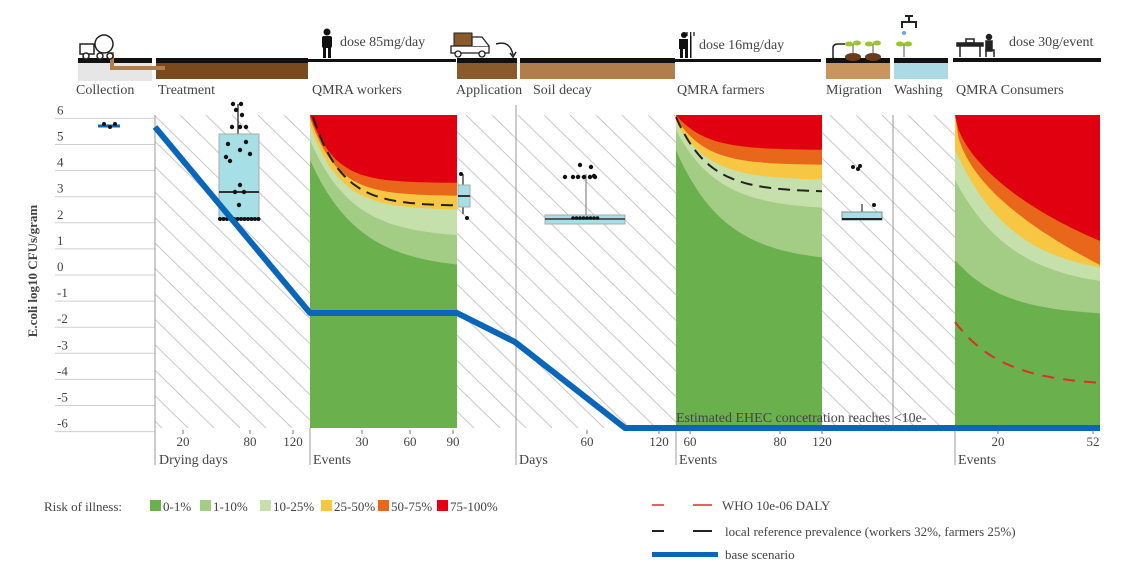 The height and width of the screenshot is (566, 1126). Describe the element at coordinates (62, 423) in the screenshot. I see `y-tick-label: -6` at that location.